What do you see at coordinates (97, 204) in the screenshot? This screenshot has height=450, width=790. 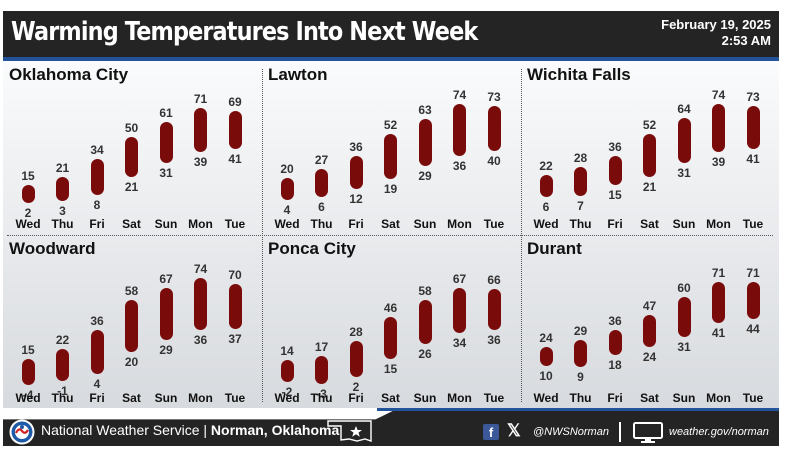 I see `low-temp-label: 8` at bounding box center [97, 204].